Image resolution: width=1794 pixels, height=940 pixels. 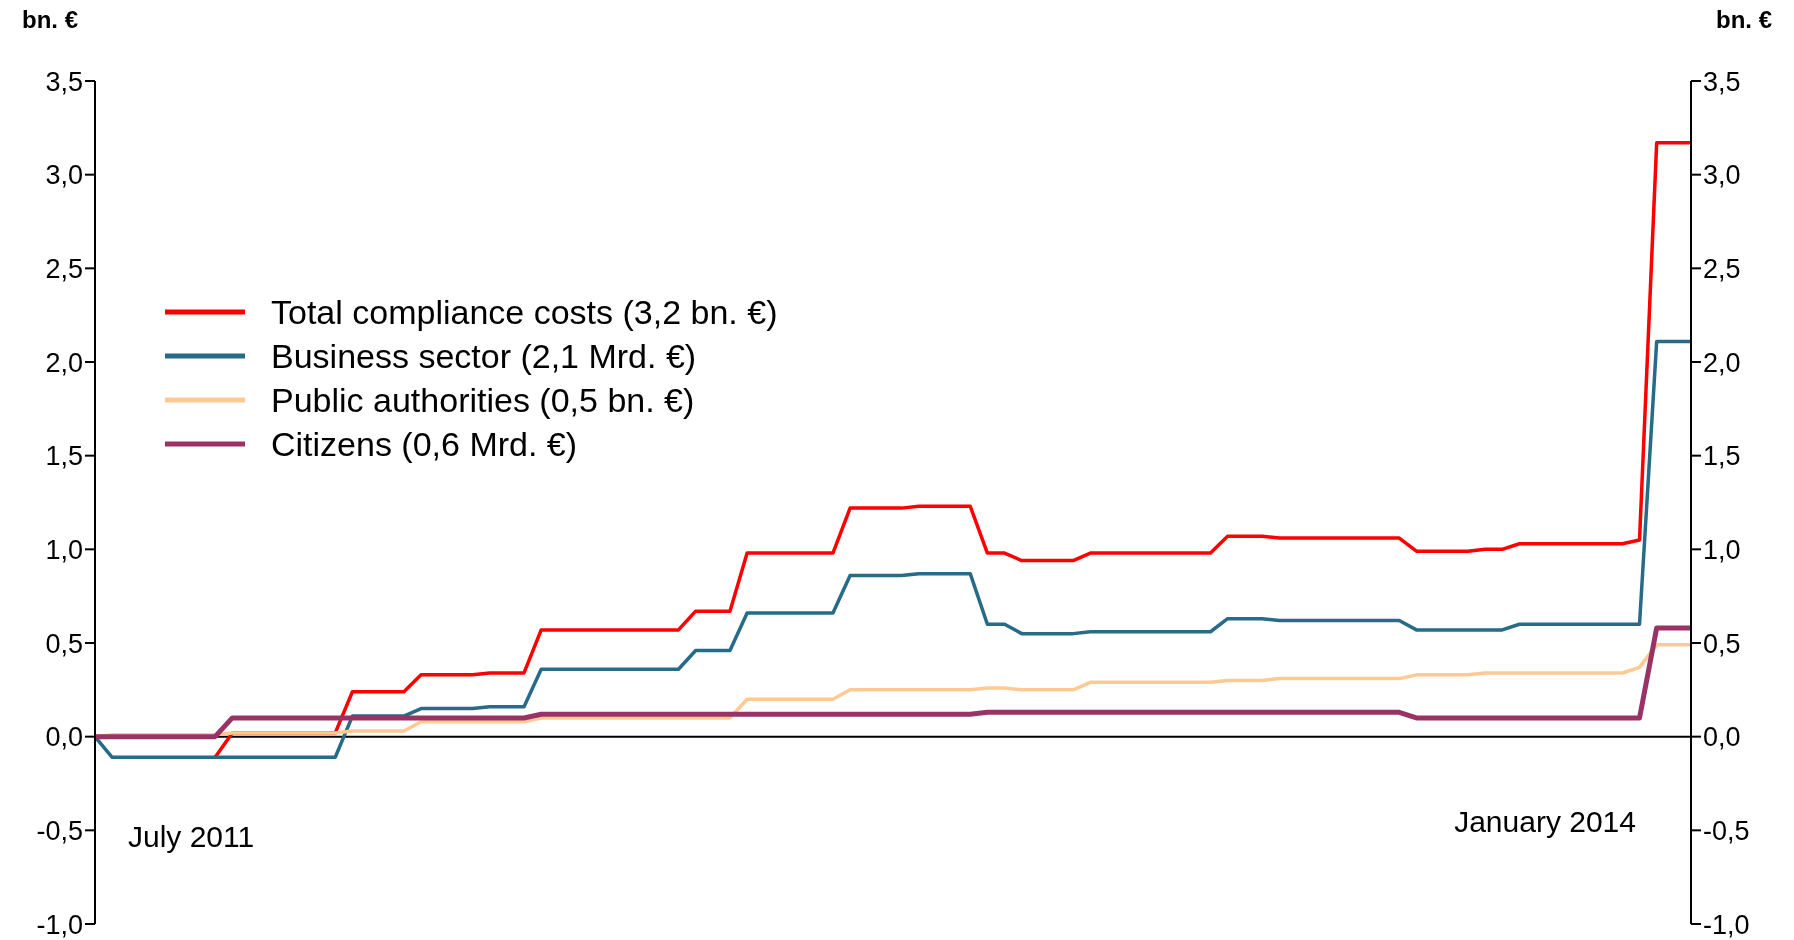 What do you see at coordinates (64, 175) in the screenshot?
I see `y-tick-label: 3,0` at bounding box center [64, 175].